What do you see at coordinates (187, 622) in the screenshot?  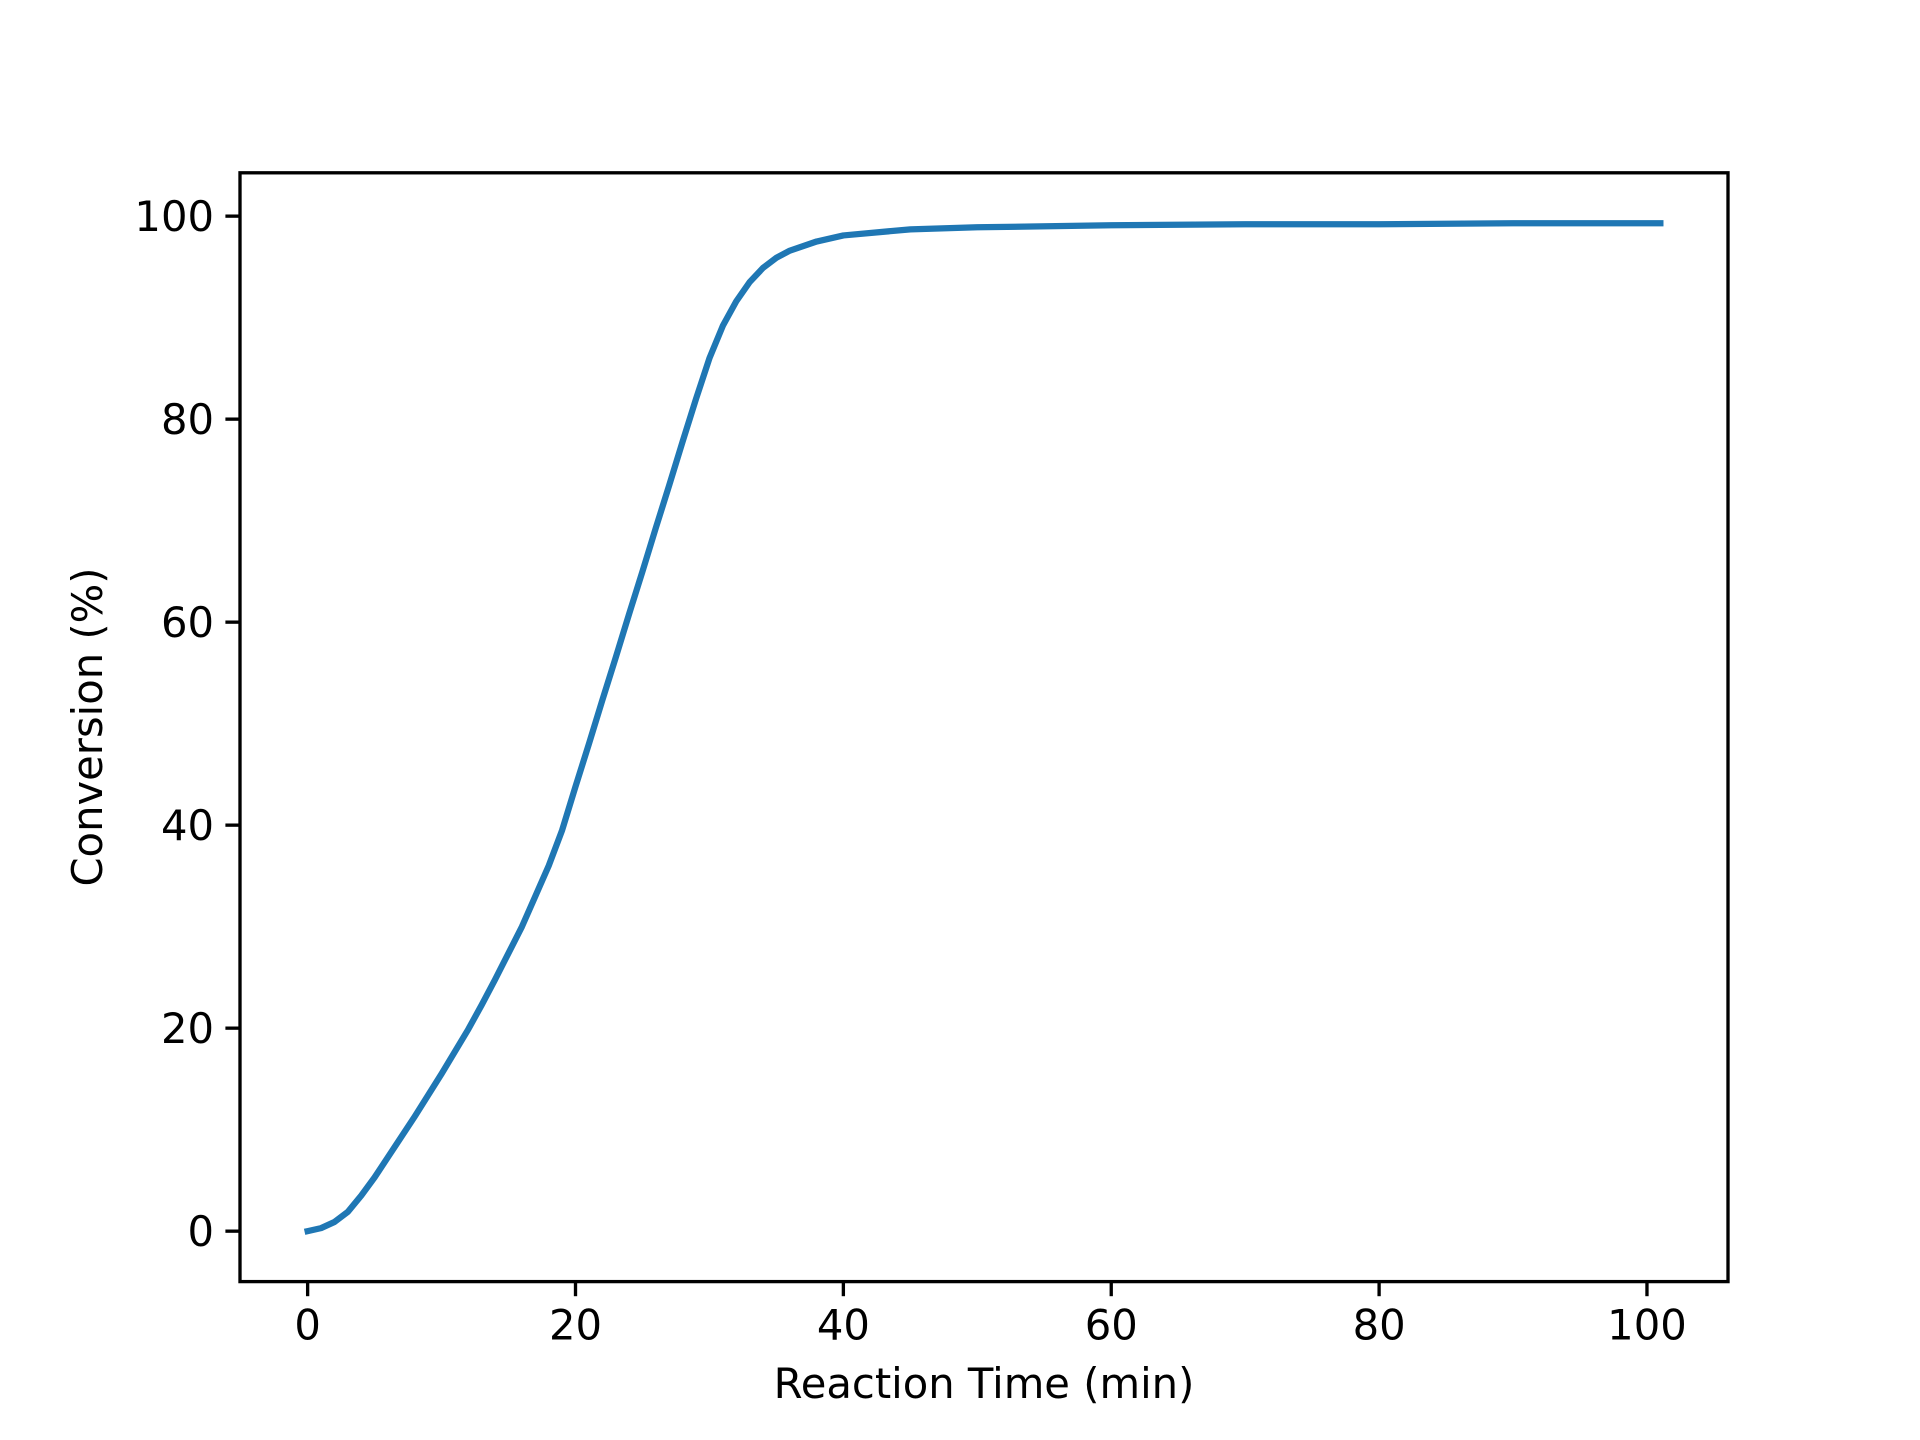 I see `y-tick-label: 60` at bounding box center [187, 622].